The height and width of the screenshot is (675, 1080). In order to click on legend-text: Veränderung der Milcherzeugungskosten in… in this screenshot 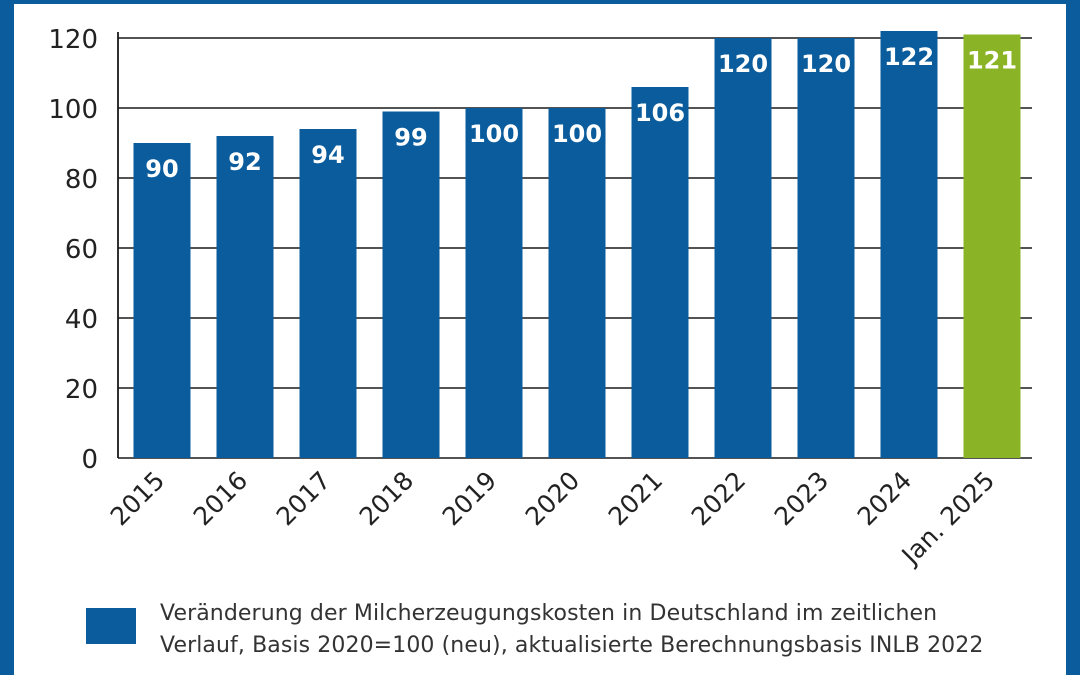, I will do `click(571, 630)`.